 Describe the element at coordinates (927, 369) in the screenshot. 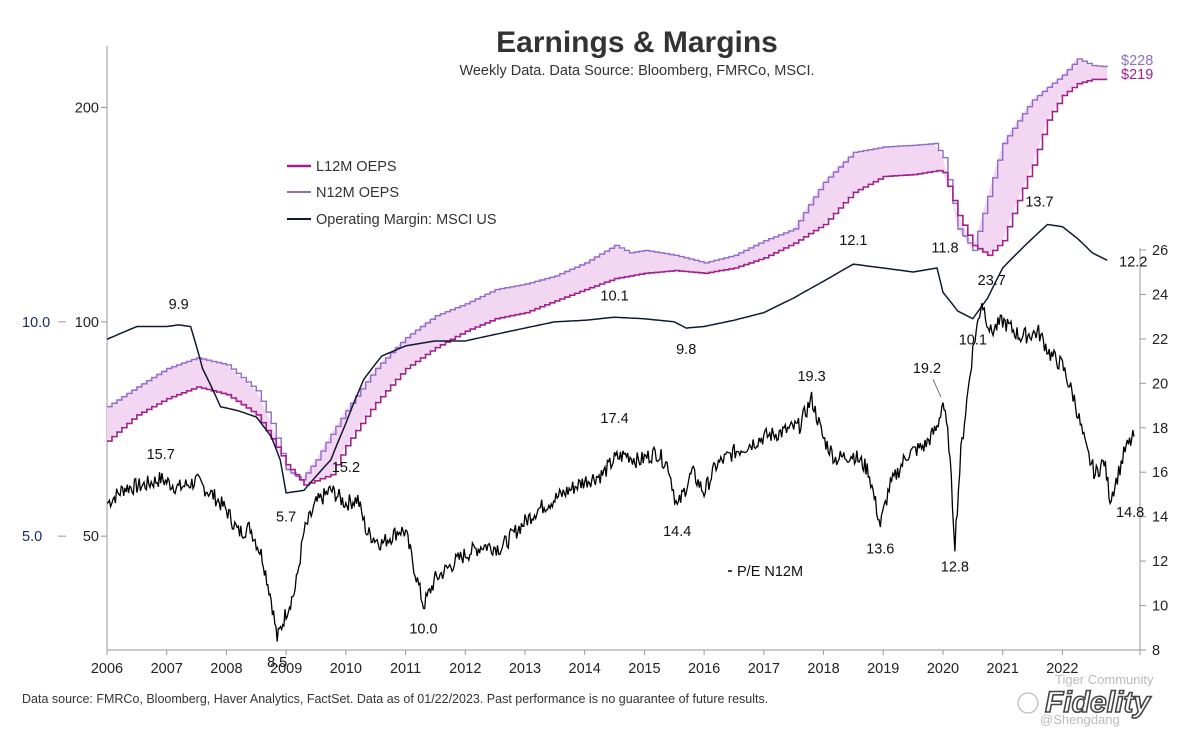

I see `data-annotation: 19.2` at that location.